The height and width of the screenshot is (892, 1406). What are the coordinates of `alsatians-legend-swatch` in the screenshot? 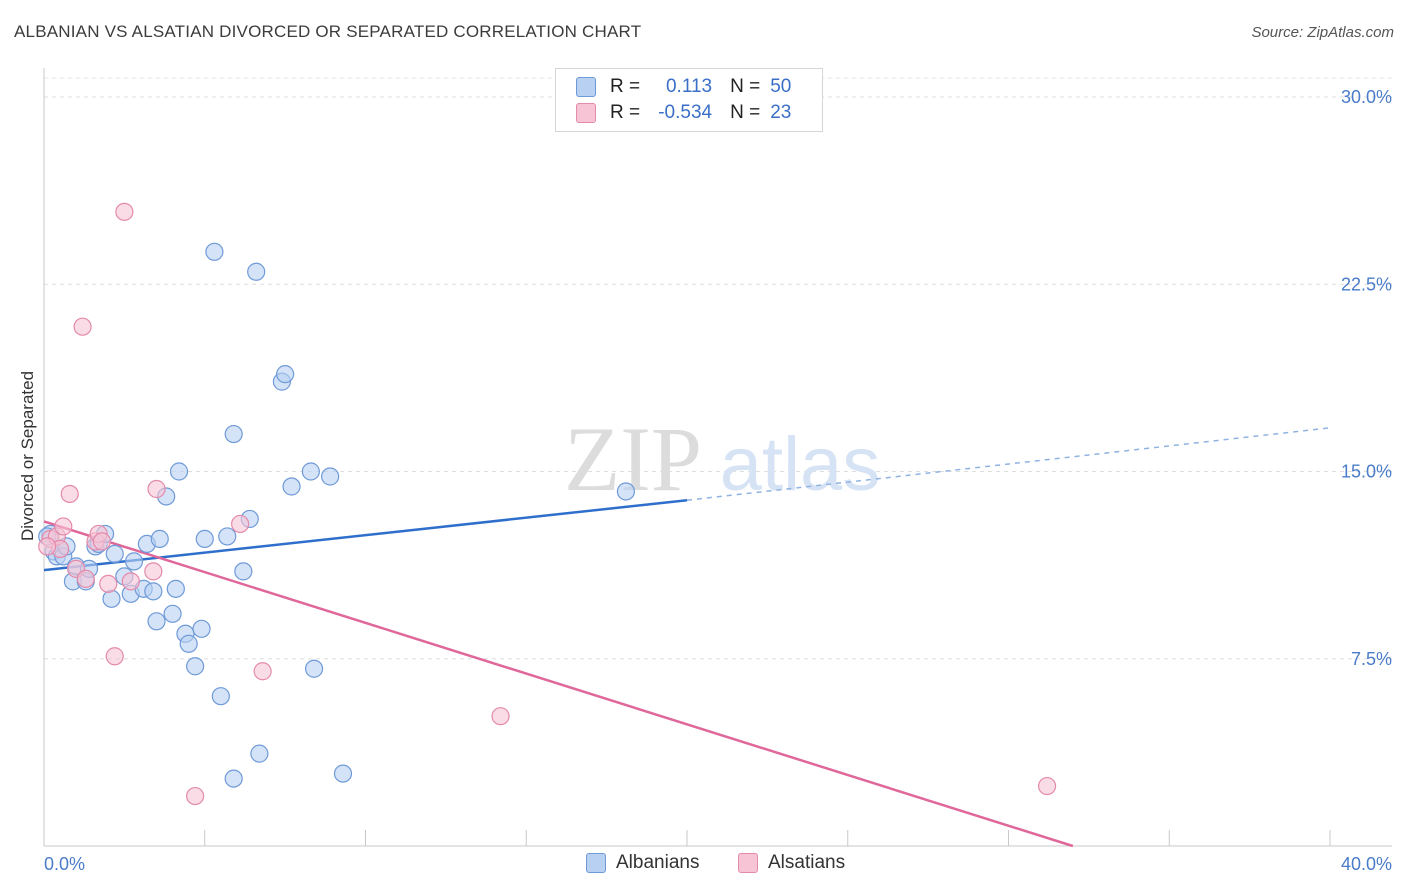 It's located at (748, 863).